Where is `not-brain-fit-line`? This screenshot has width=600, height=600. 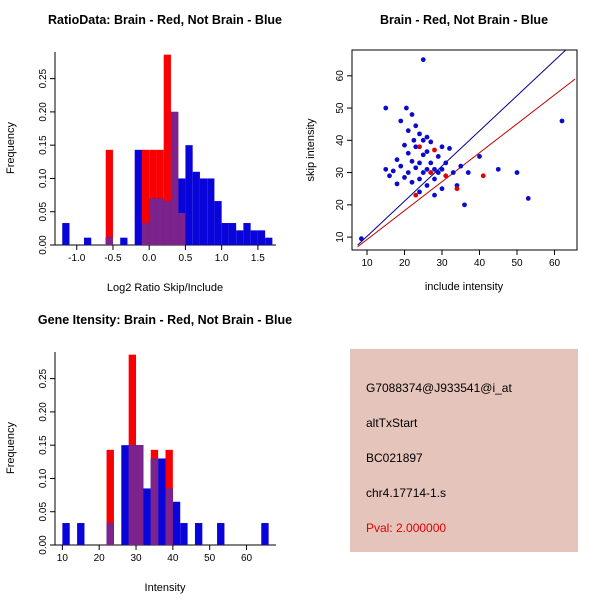
not-brain-fit-line is located at coordinates (462, 147).